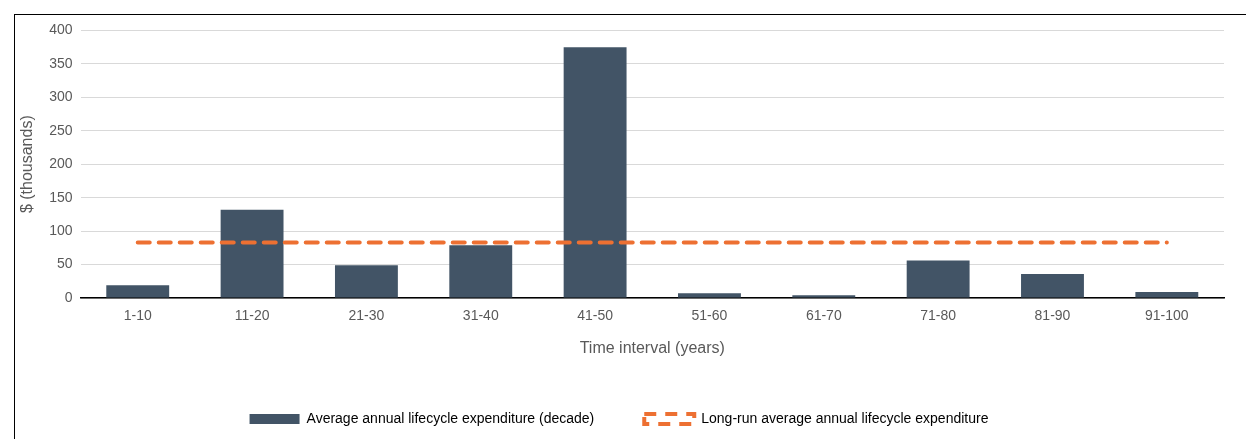 The height and width of the screenshot is (439, 1246). What do you see at coordinates (938, 315) in the screenshot?
I see `x-tick-label: 71-80` at bounding box center [938, 315].